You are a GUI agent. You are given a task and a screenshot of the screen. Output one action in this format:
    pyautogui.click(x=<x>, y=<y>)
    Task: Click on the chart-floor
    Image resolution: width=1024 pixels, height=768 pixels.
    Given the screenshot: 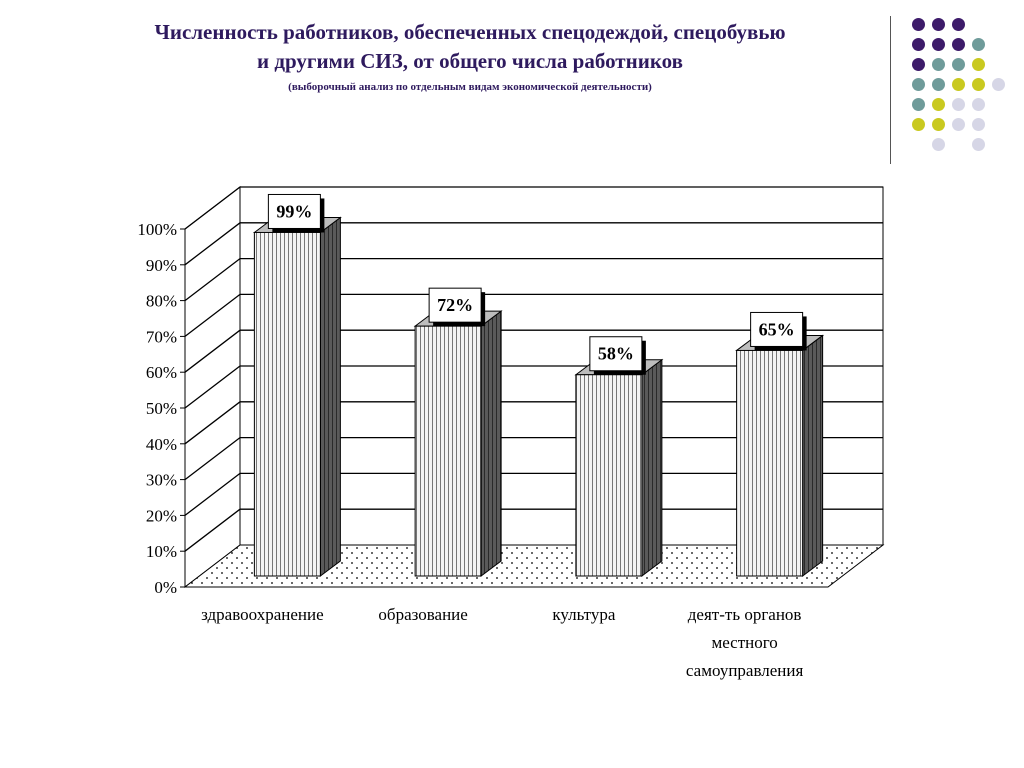 What is the action you would take?
    pyautogui.click(x=534, y=566)
    